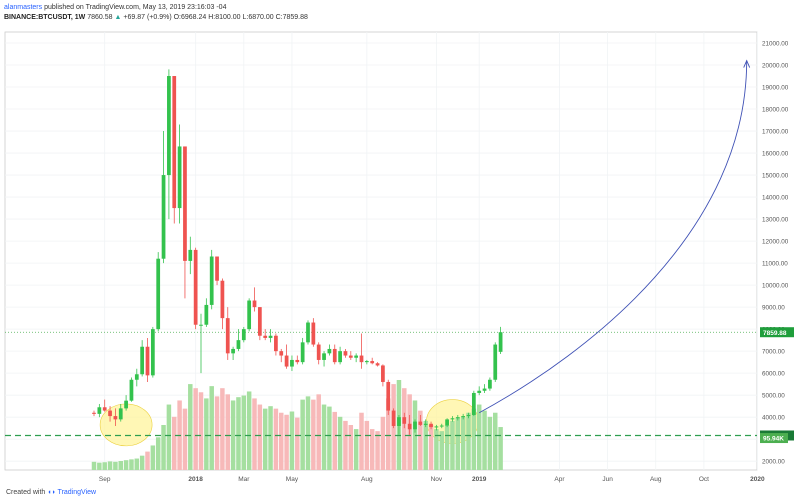 The width and height of the screenshot is (804, 503). What do you see at coordinates (757, 479) in the screenshot?
I see `x-tick-label: 2020` at bounding box center [757, 479].